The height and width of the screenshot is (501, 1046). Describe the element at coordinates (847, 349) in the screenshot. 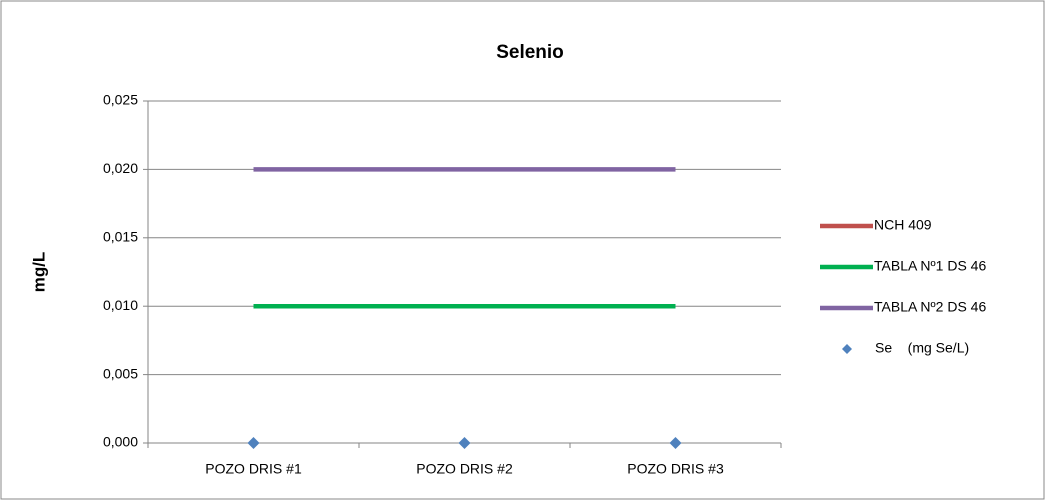

I see `legend-marker` at that location.